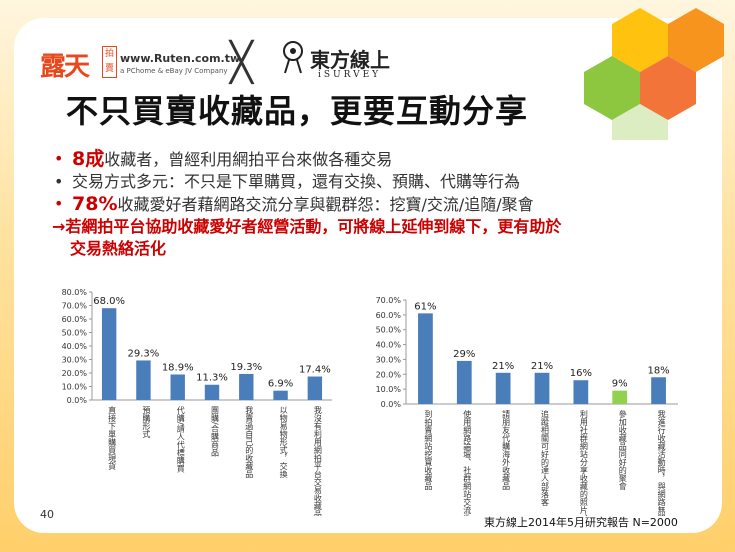 Image resolution: width=735 pixels, height=552 pixels. Describe the element at coordinates (658, 370) in the screenshot. I see `data-label: 18%` at that location.